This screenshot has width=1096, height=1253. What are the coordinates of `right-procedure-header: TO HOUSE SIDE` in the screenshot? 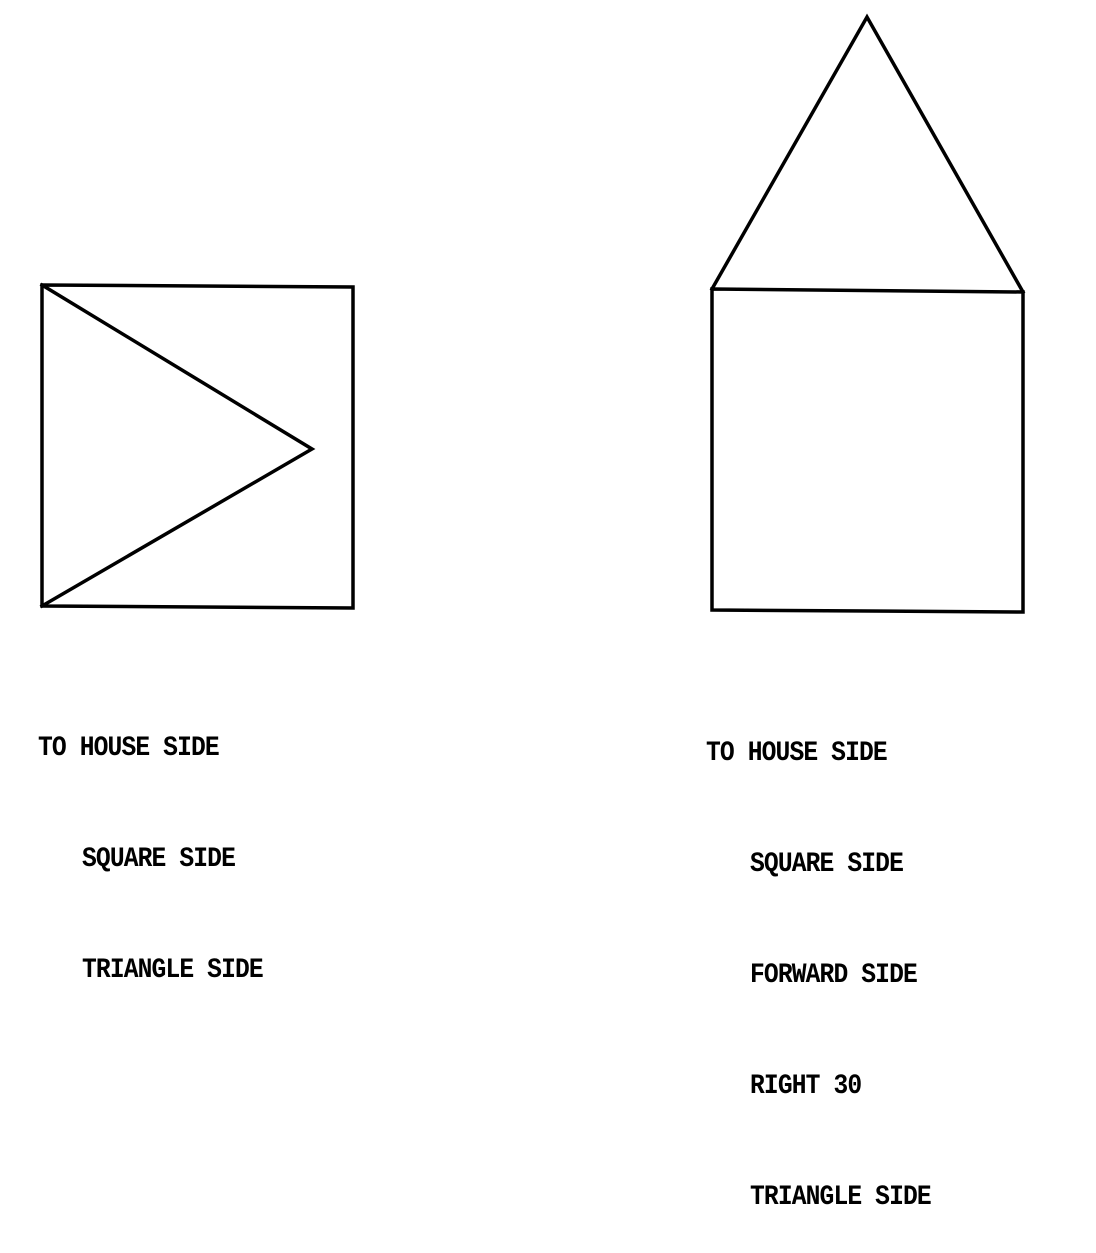 It's located at (797, 753).